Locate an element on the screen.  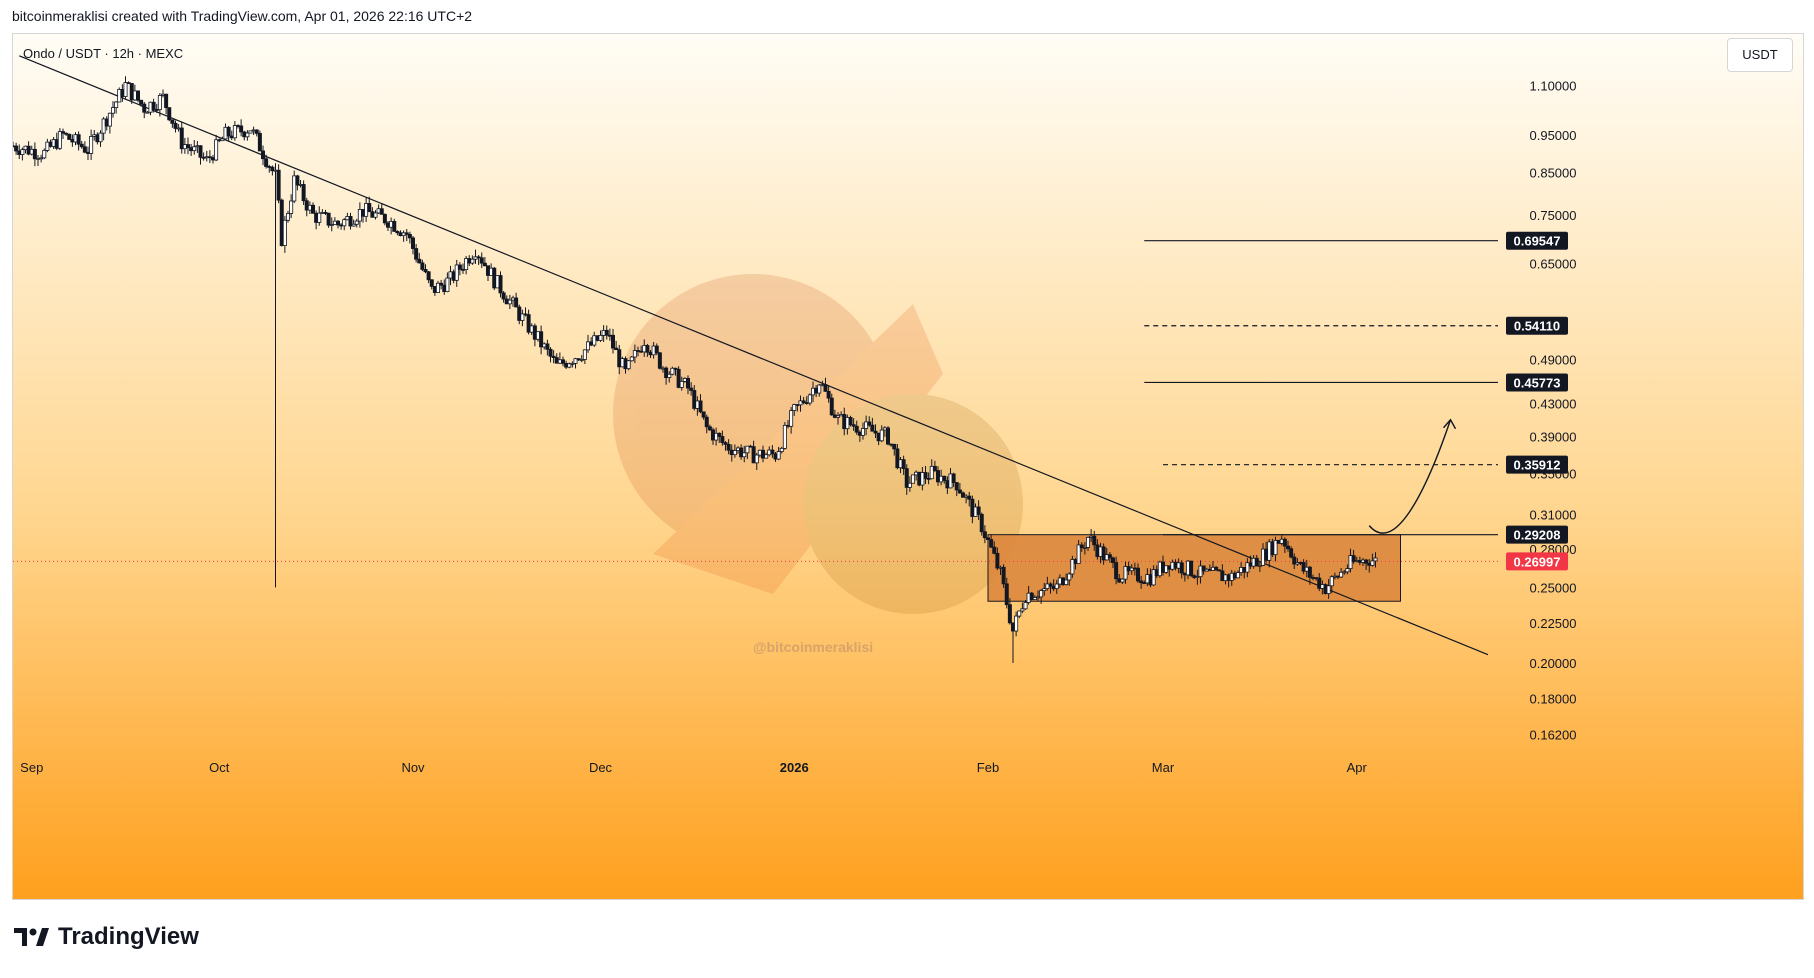
level-tag-4: 0.29208 is located at coordinates (1537, 535).